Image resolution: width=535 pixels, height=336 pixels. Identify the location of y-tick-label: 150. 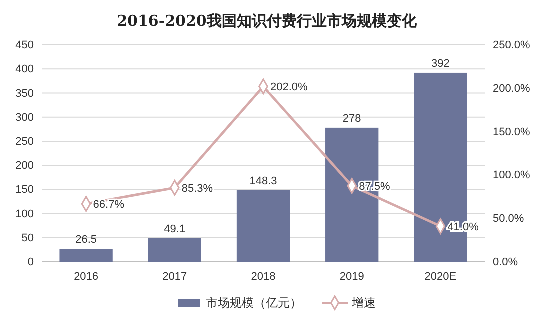
(25, 190).